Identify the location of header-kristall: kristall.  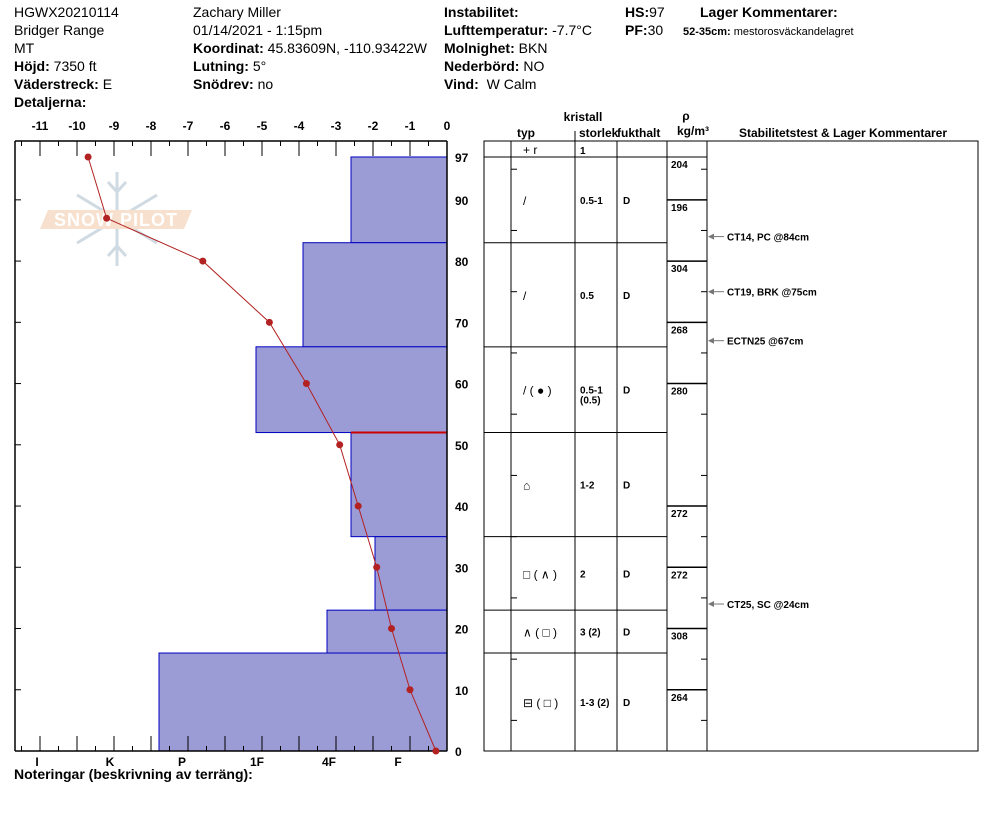
(583, 117).